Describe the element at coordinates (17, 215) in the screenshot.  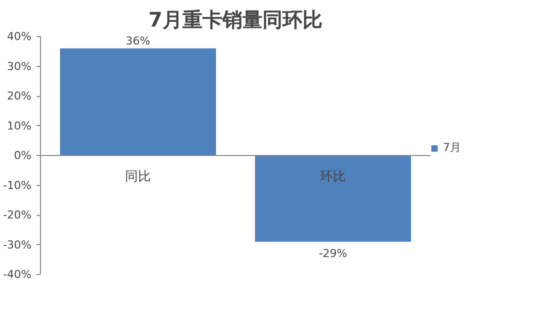
I see `y-tick-label: -20%` at that location.